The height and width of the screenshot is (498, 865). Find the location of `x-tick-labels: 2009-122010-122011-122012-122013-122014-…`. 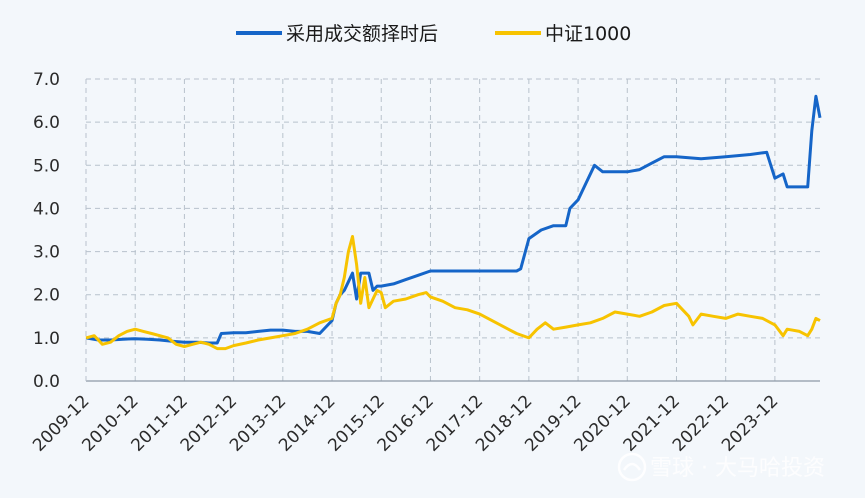

x-tick-labels: 2009-122010-122011-122012-122013-122014-… is located at coordinates (405, 423).